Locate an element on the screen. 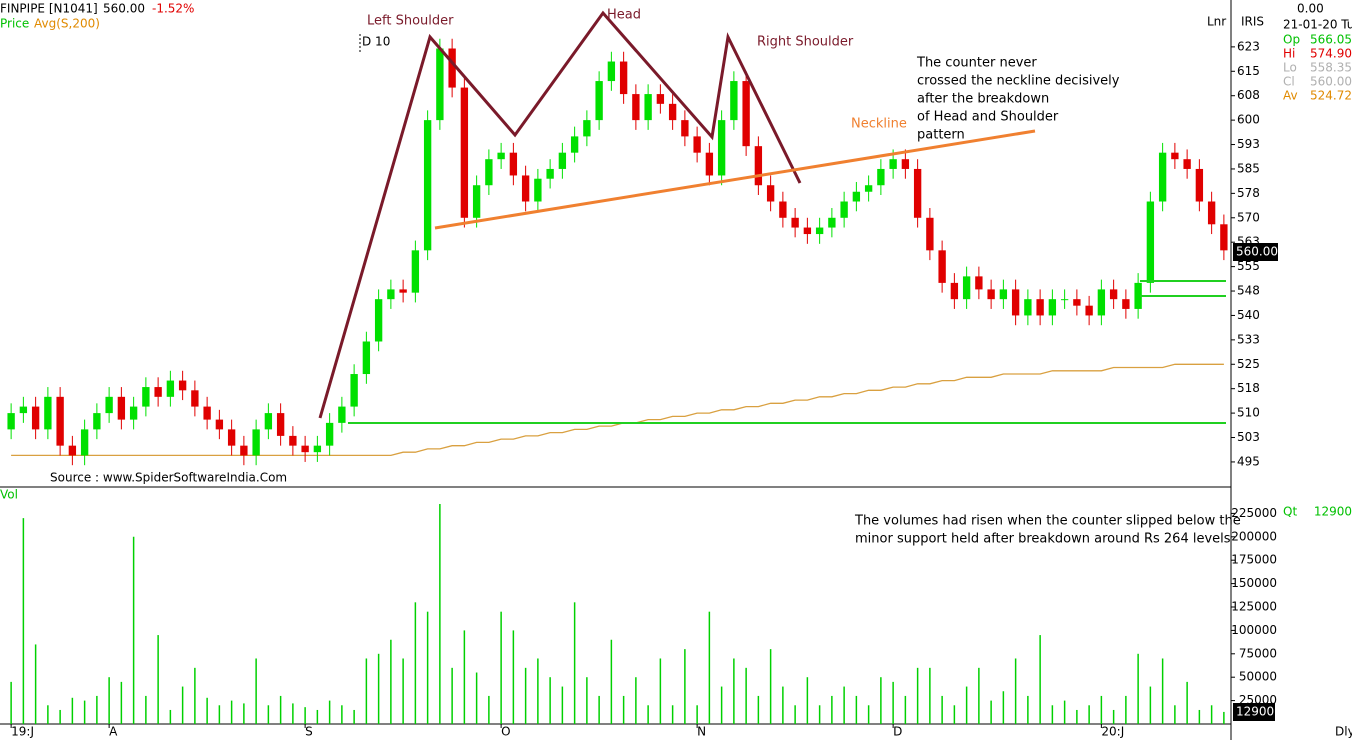  qt-value: 12900 is located at coordinates (1333, 512).